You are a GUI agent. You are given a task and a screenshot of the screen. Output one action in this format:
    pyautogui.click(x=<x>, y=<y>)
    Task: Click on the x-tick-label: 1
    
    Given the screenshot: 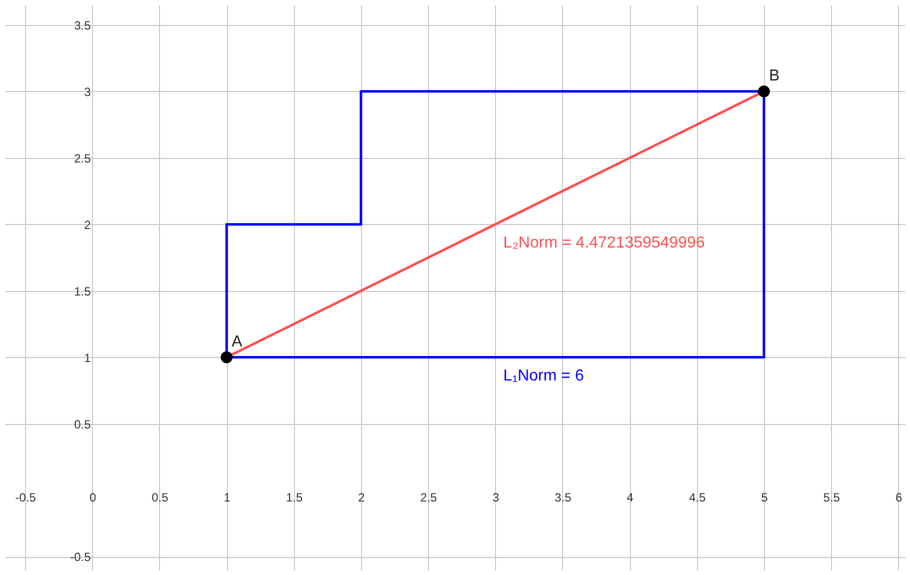 What is the action you would take?
    pyautogui.click(x=227, y=497)
    